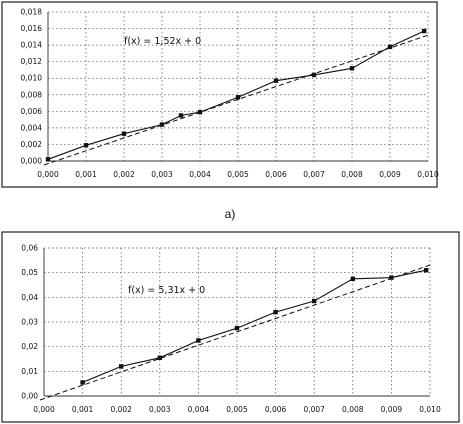 The image size is (463, 424). I want to click on y-tick-label: 0,002, so click(32, 144).